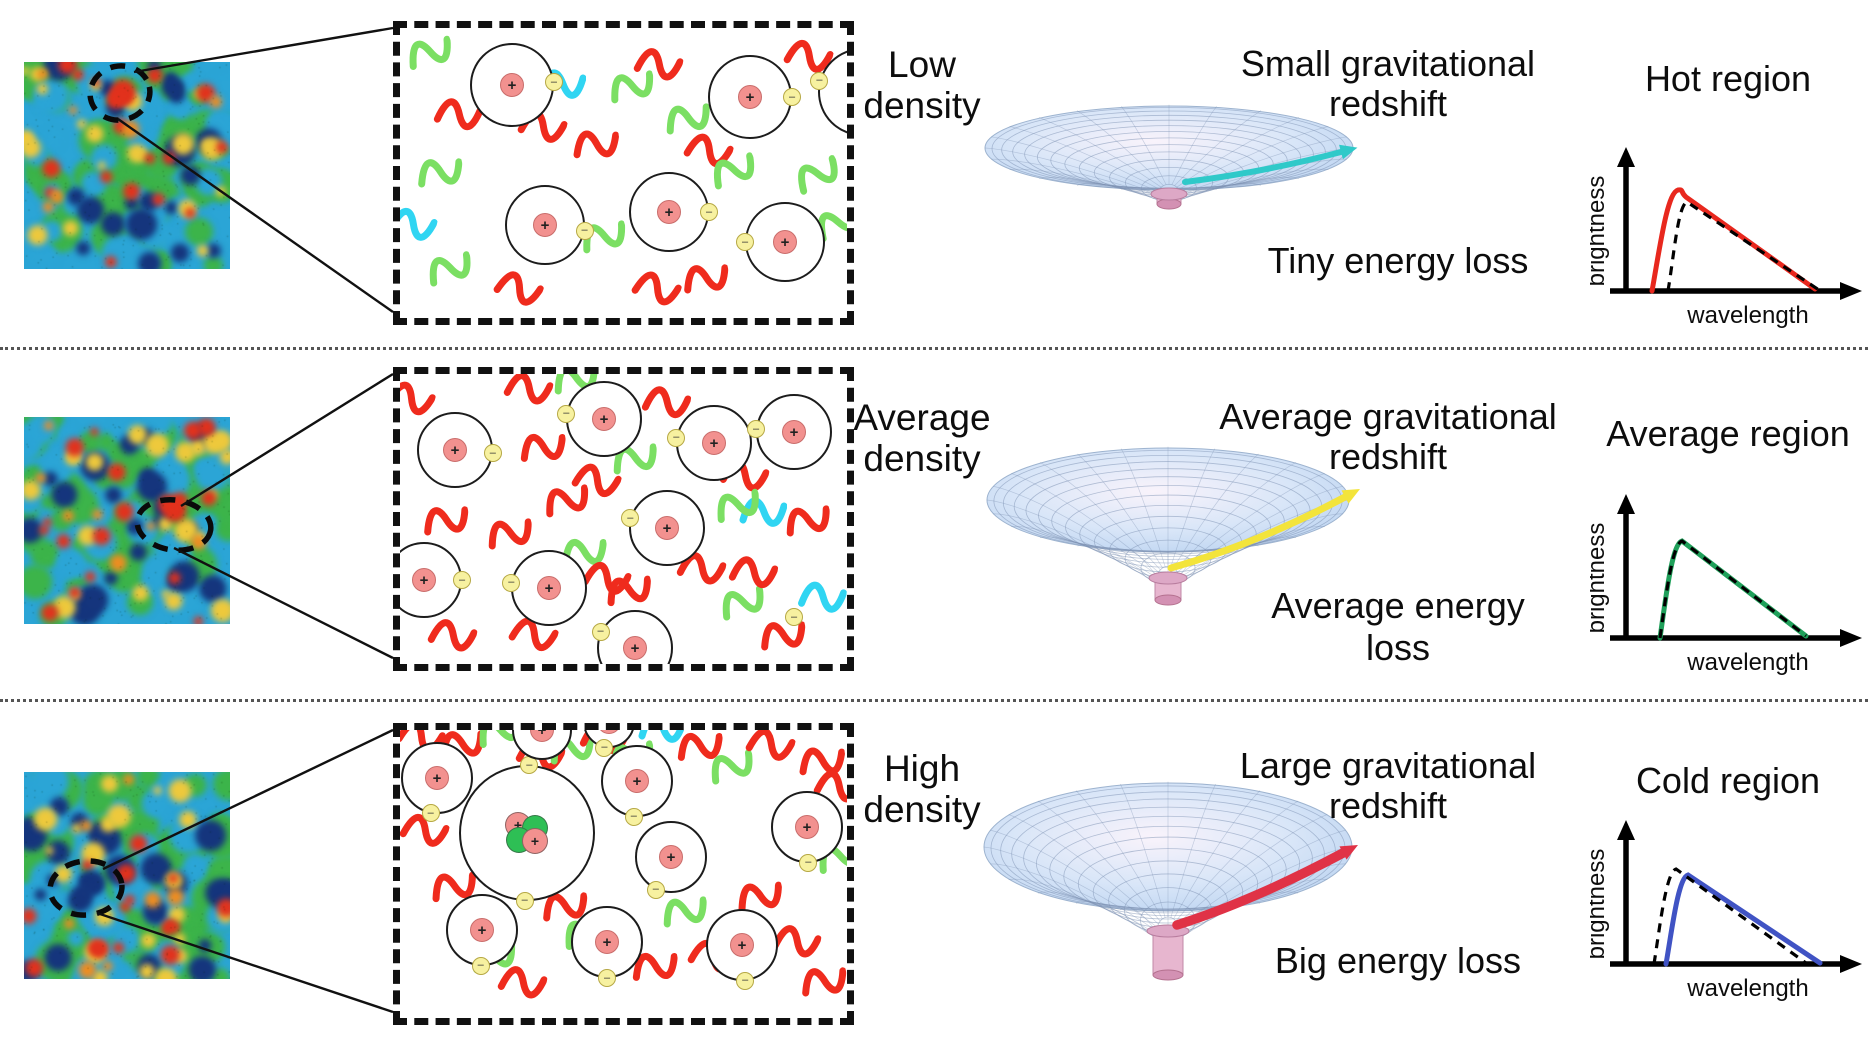 This screenshot has width=1868, height=1039. What do you see at coordinates (1398, 960) in the screenshot?
I see `energy-loss-label: Big energy loss` at bounding box center [1398, 960].